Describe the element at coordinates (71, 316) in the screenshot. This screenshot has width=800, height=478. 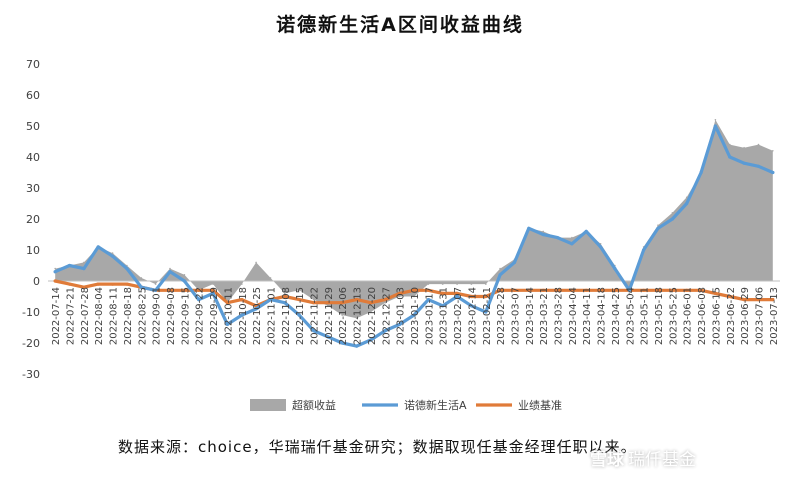
I see `x-tick-label: 2022-07-21` at that location.